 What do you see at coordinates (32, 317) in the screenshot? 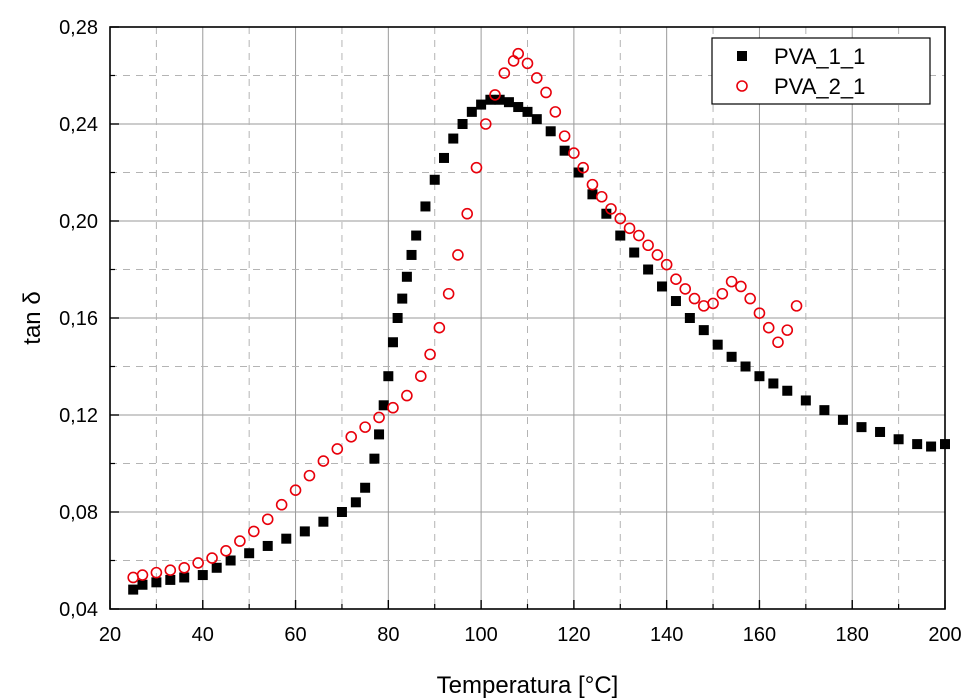
I see `y-axis-title: tan δ` at bounding box center [32, 317].